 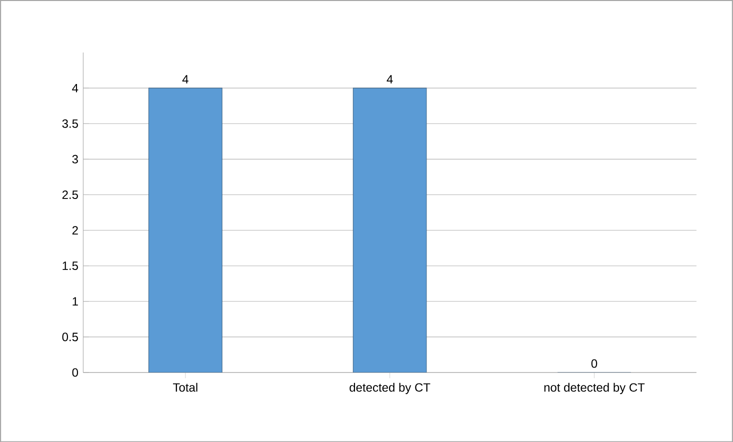 I want to click on x-tick-label: Total, so click(x=185, y=387).